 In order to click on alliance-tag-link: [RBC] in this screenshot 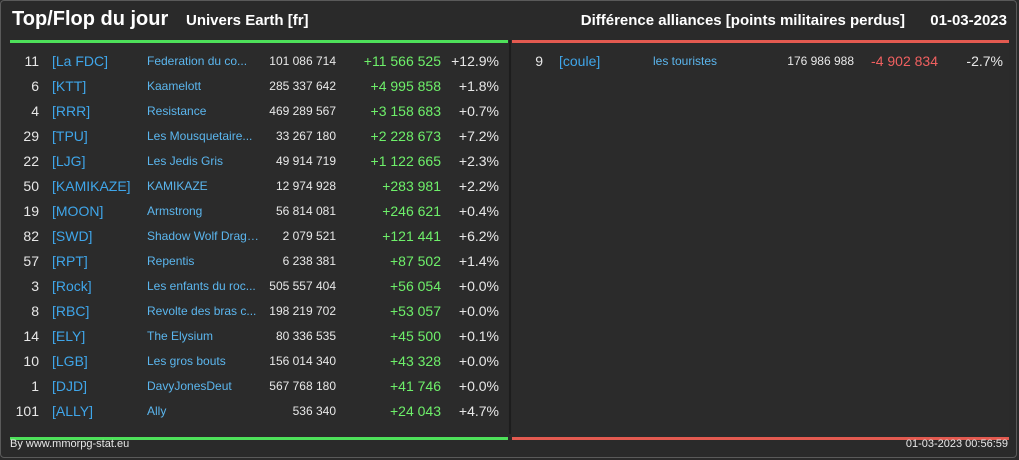, I will do `click(71, 311)`.